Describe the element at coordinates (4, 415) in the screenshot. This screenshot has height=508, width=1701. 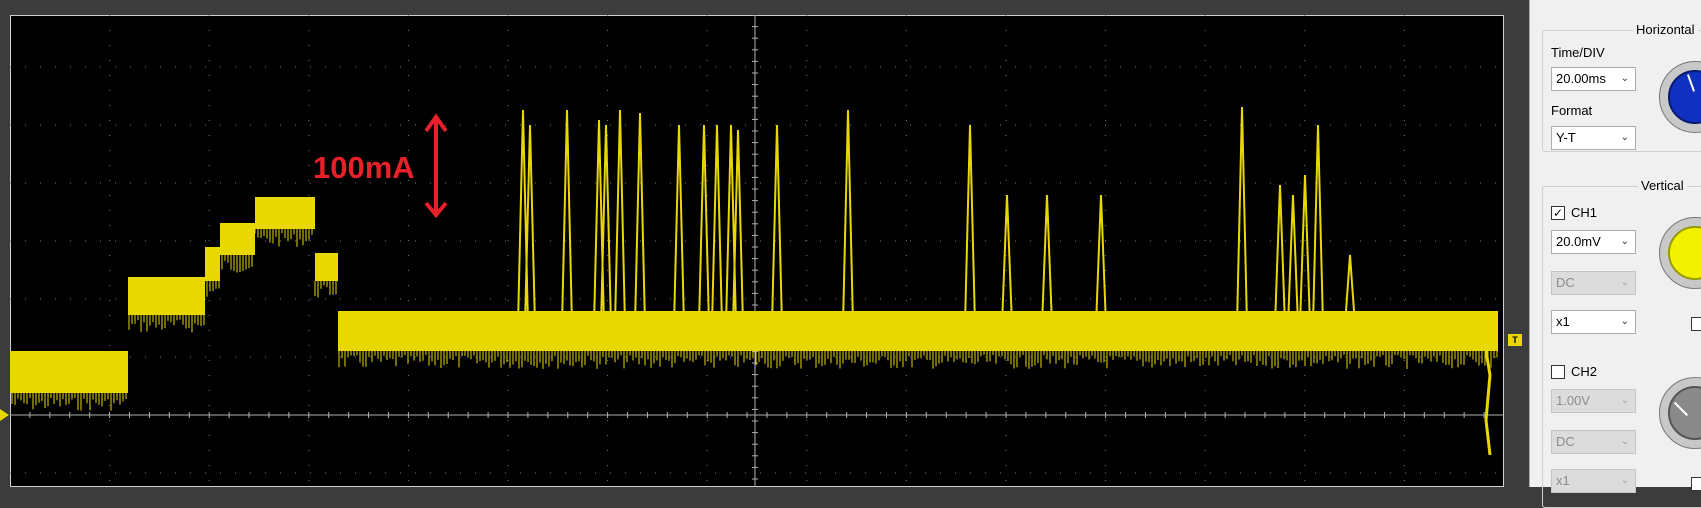
I see `ch1-level-marker` at that location.